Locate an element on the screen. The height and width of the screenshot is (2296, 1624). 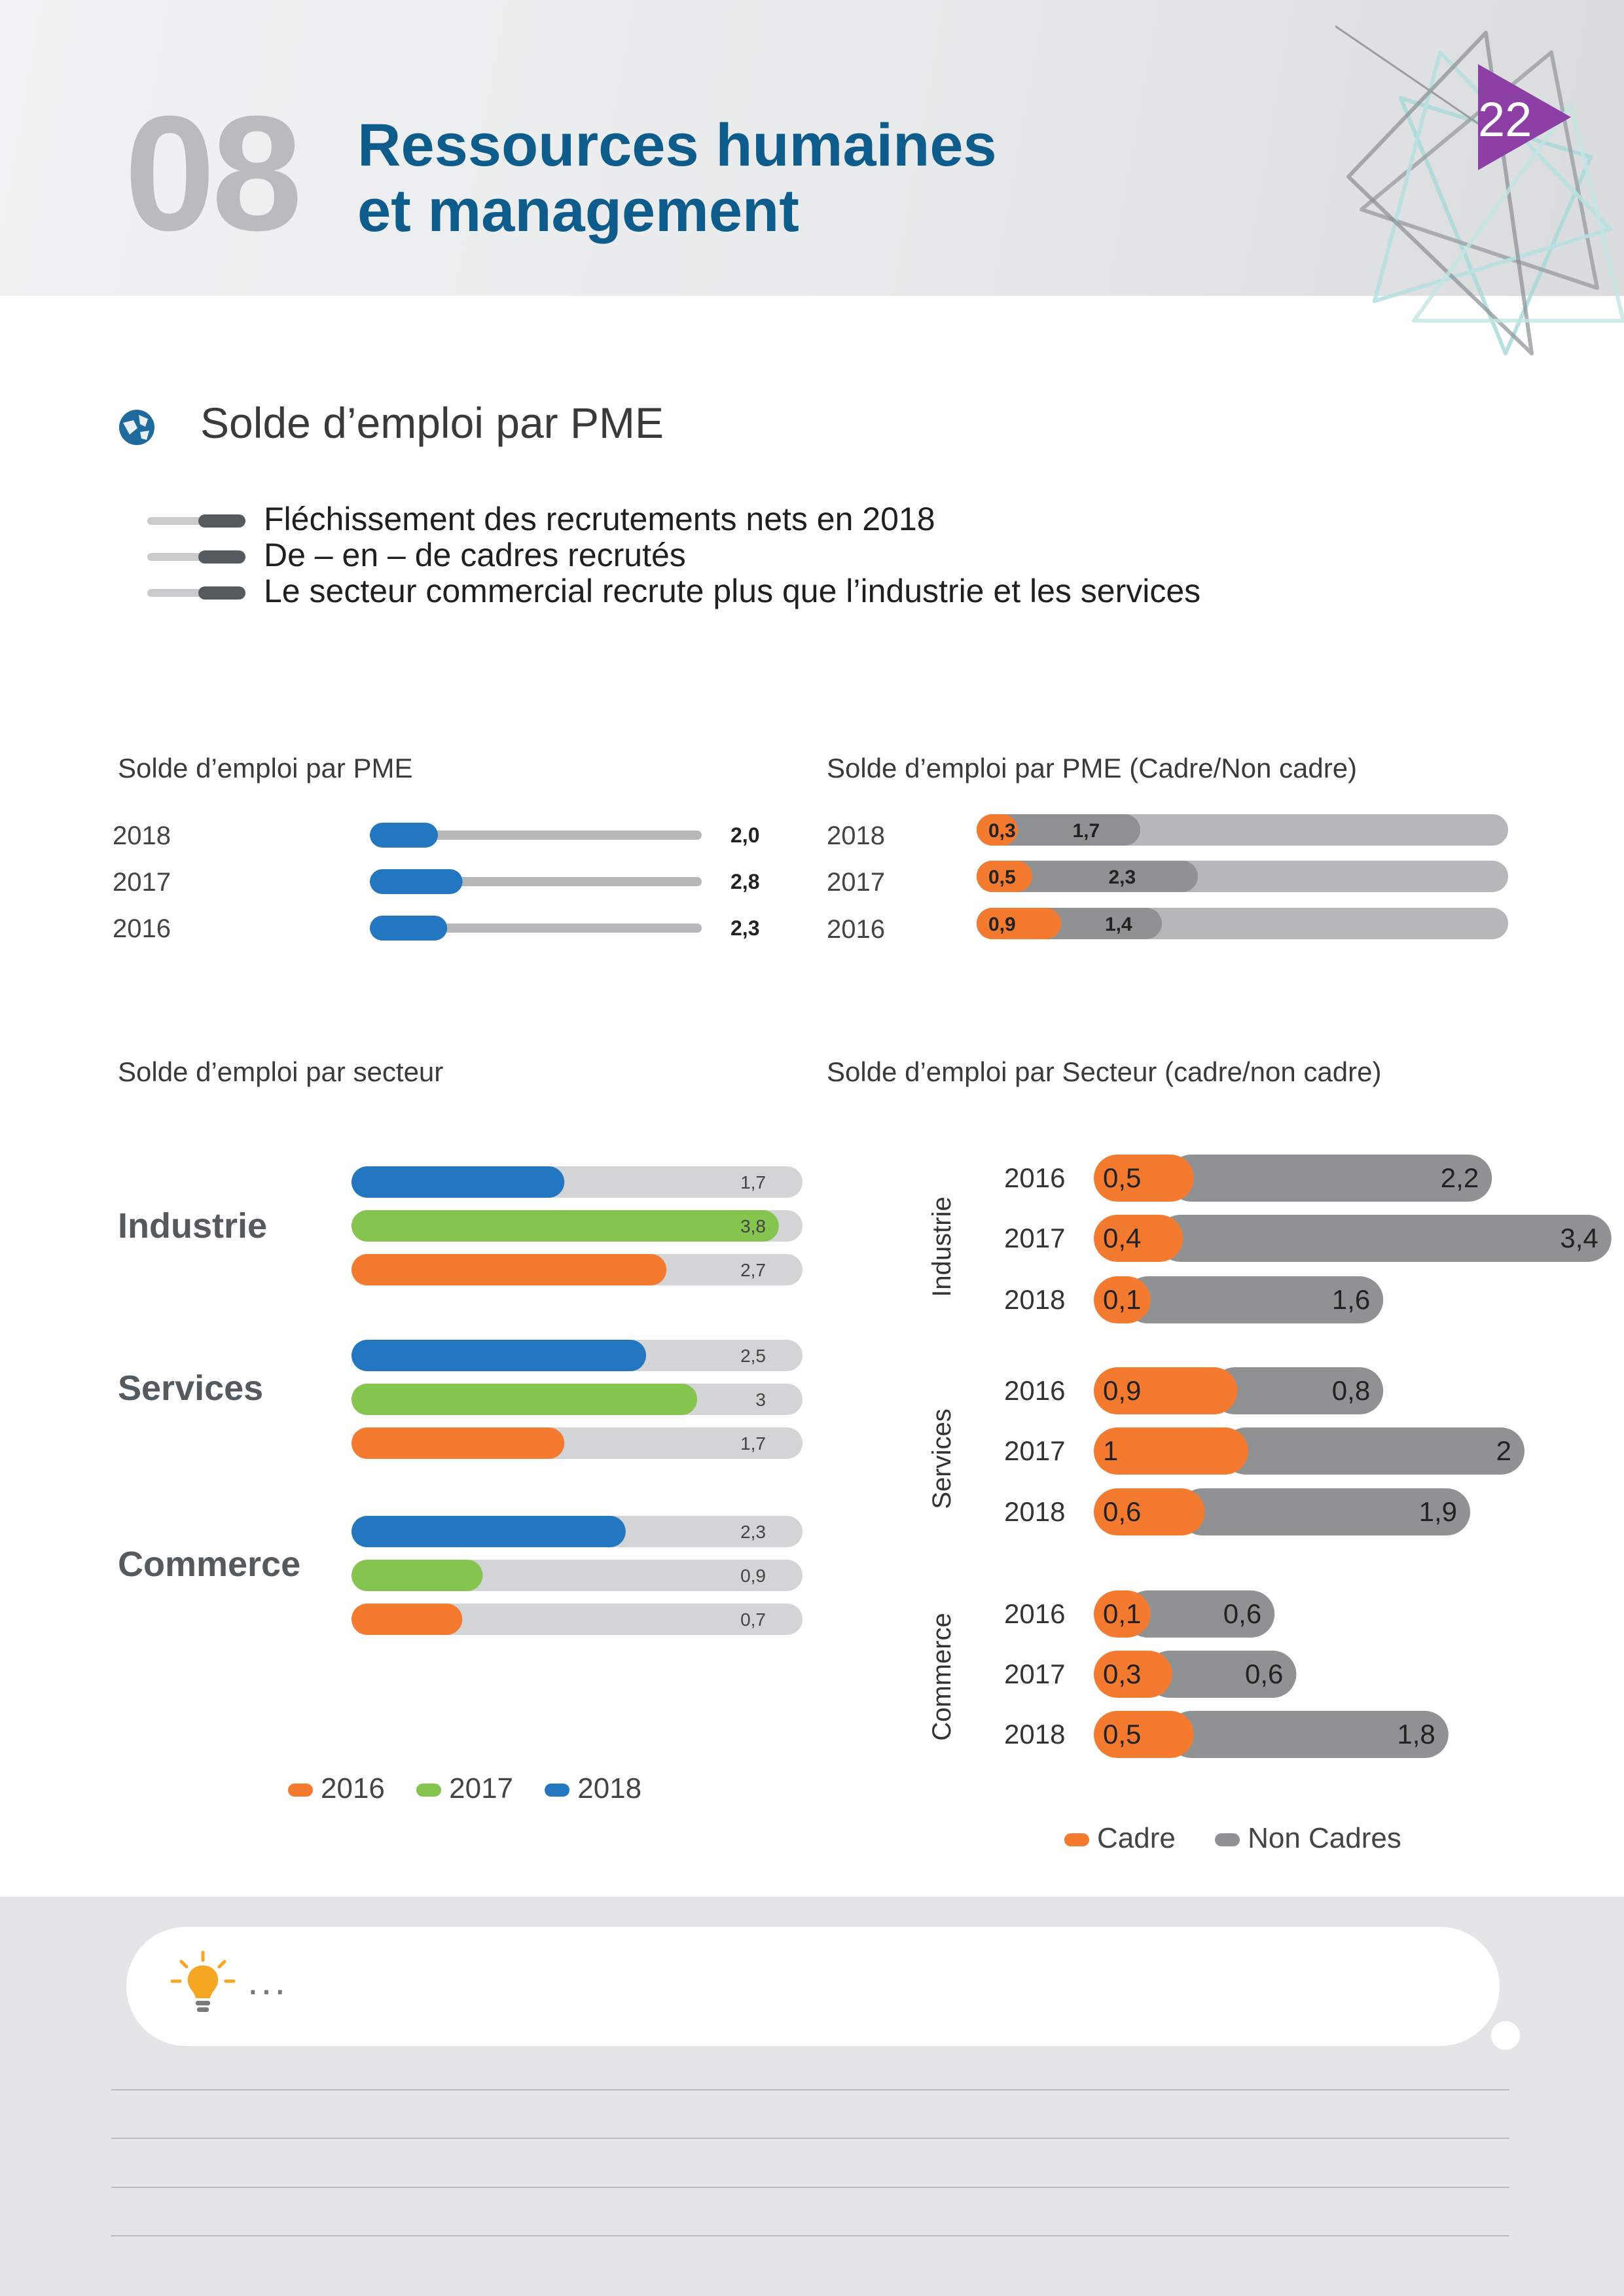
bullet-text: De – en – de cadres recrutés is located at coordinates (475, 555).